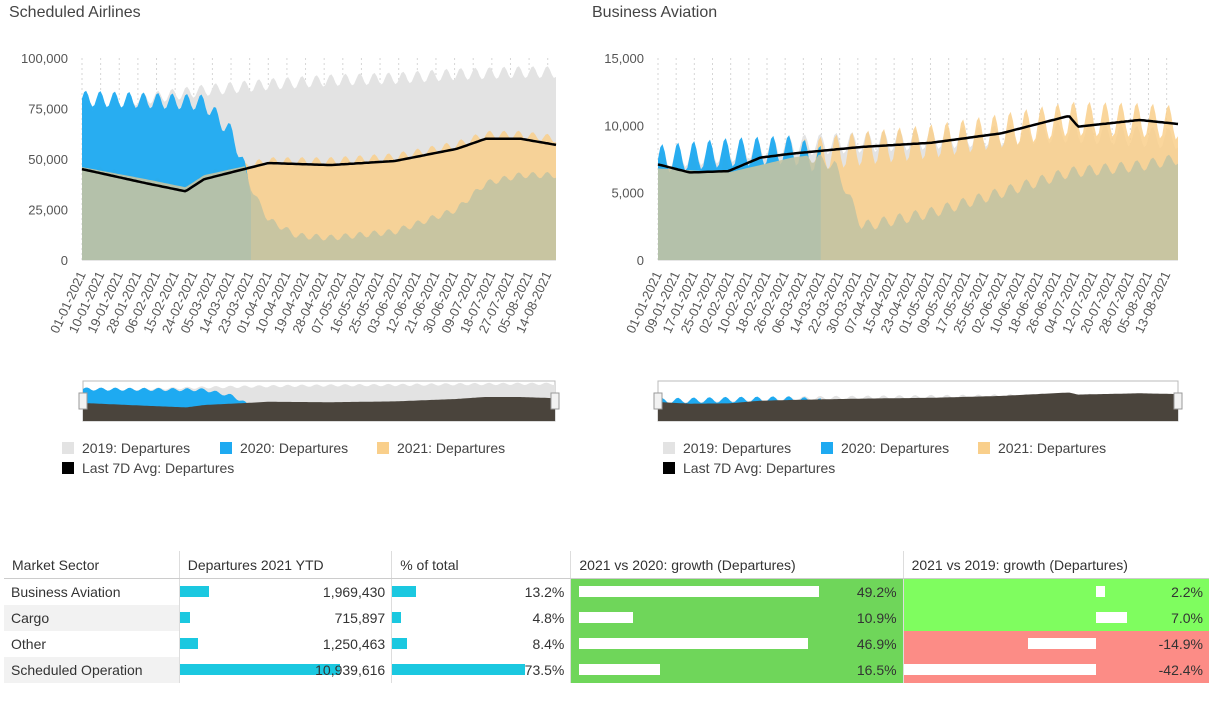 The height and width of the screenshot is (711, 1209). What do you see at coordinates (75, 12) in the screenshot?
I see `chart-title: Scheduled Airlines` at bounding box center [75, 12].